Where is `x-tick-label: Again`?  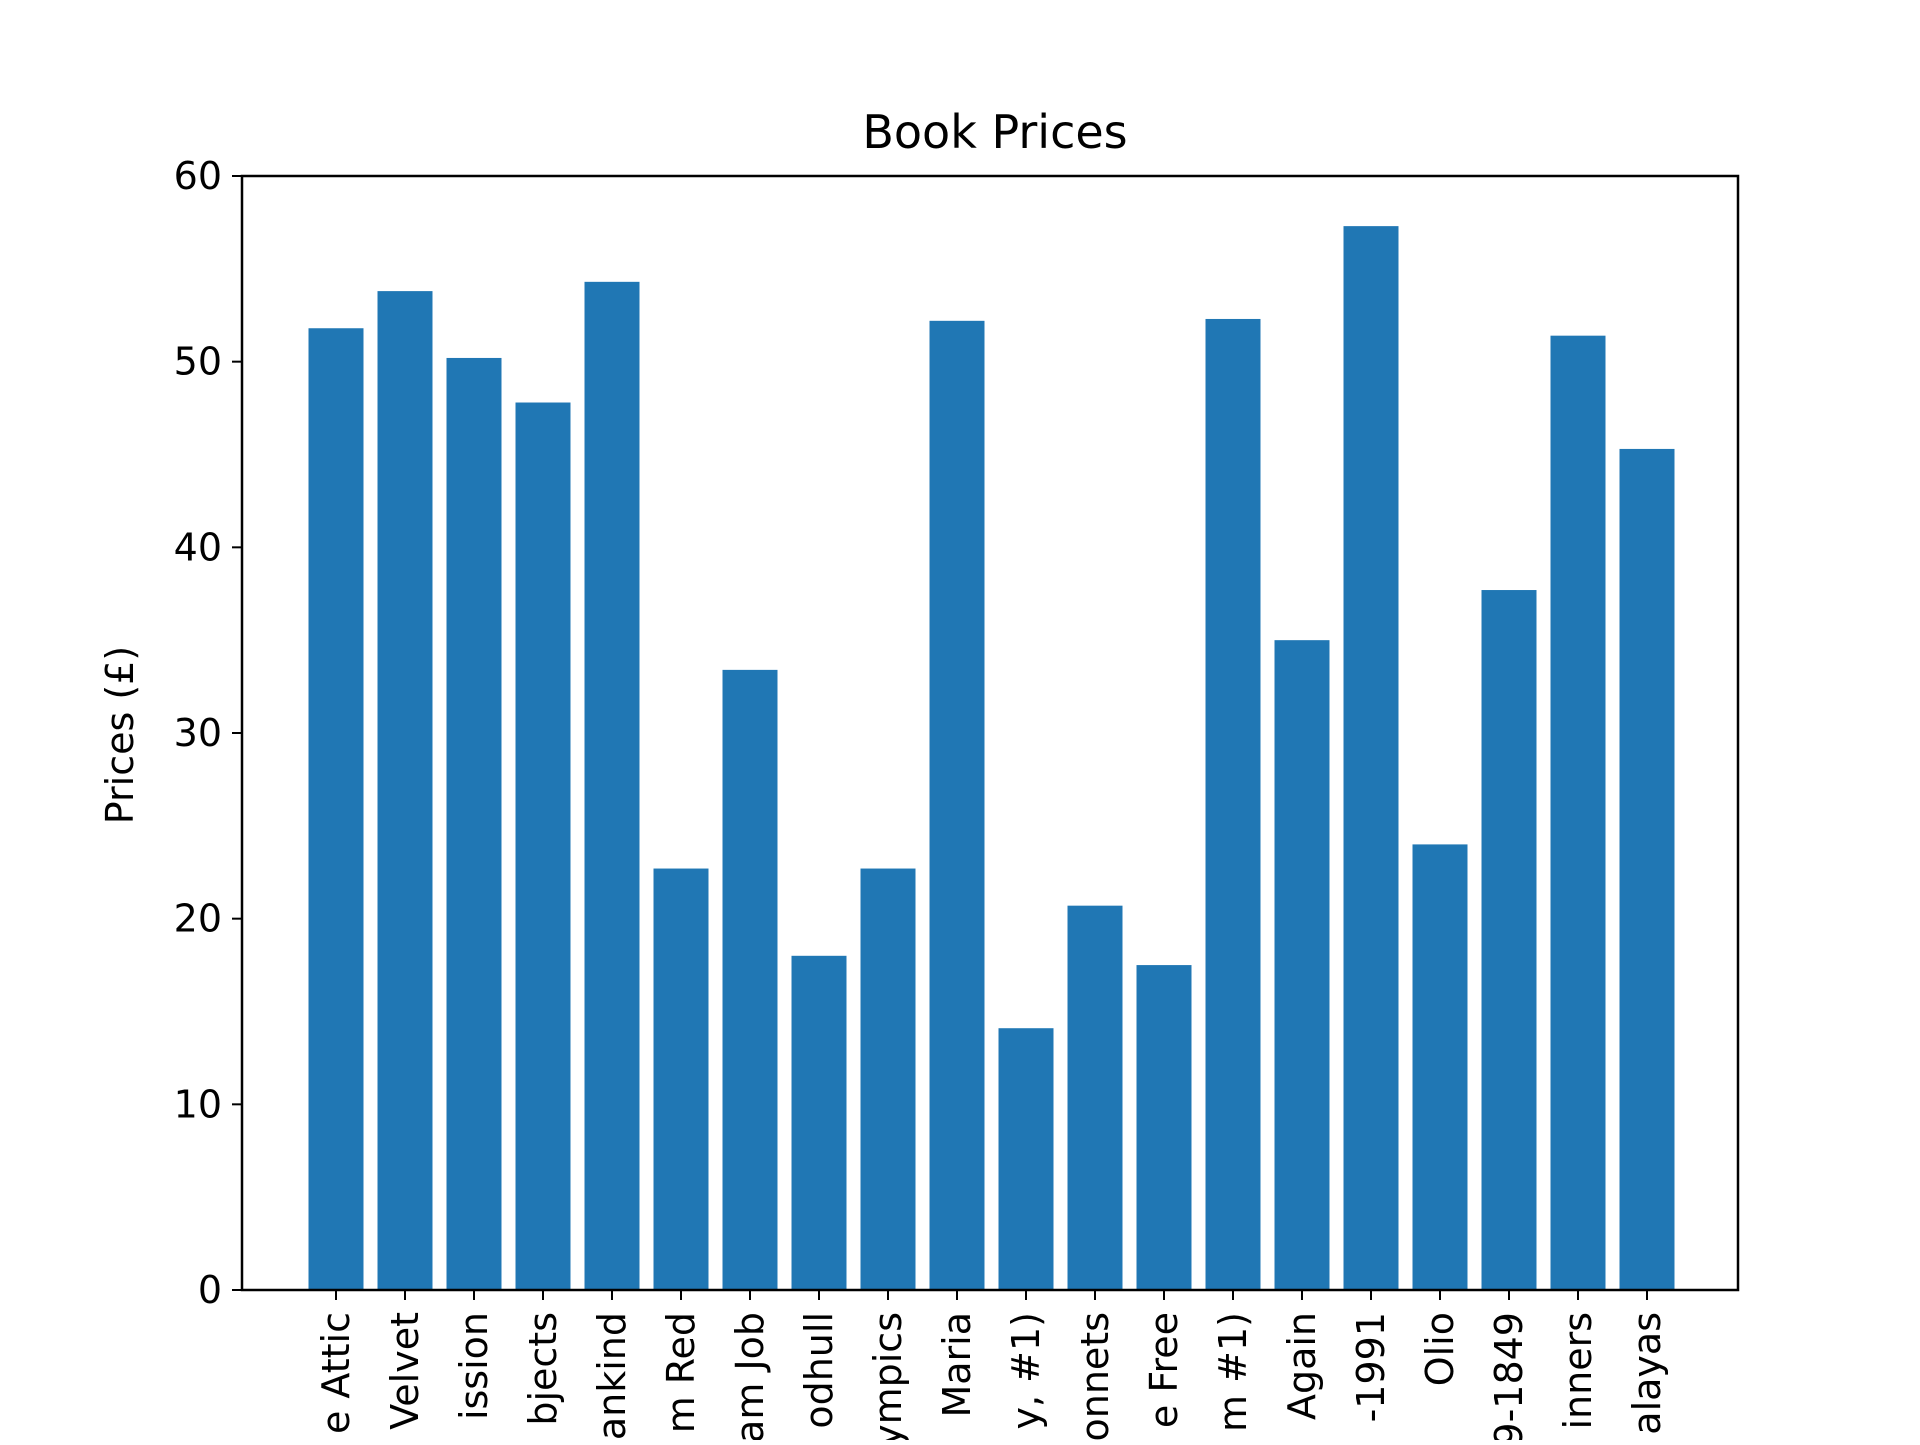
x-tick-label: Again is located at coordinates (1302, 1366).